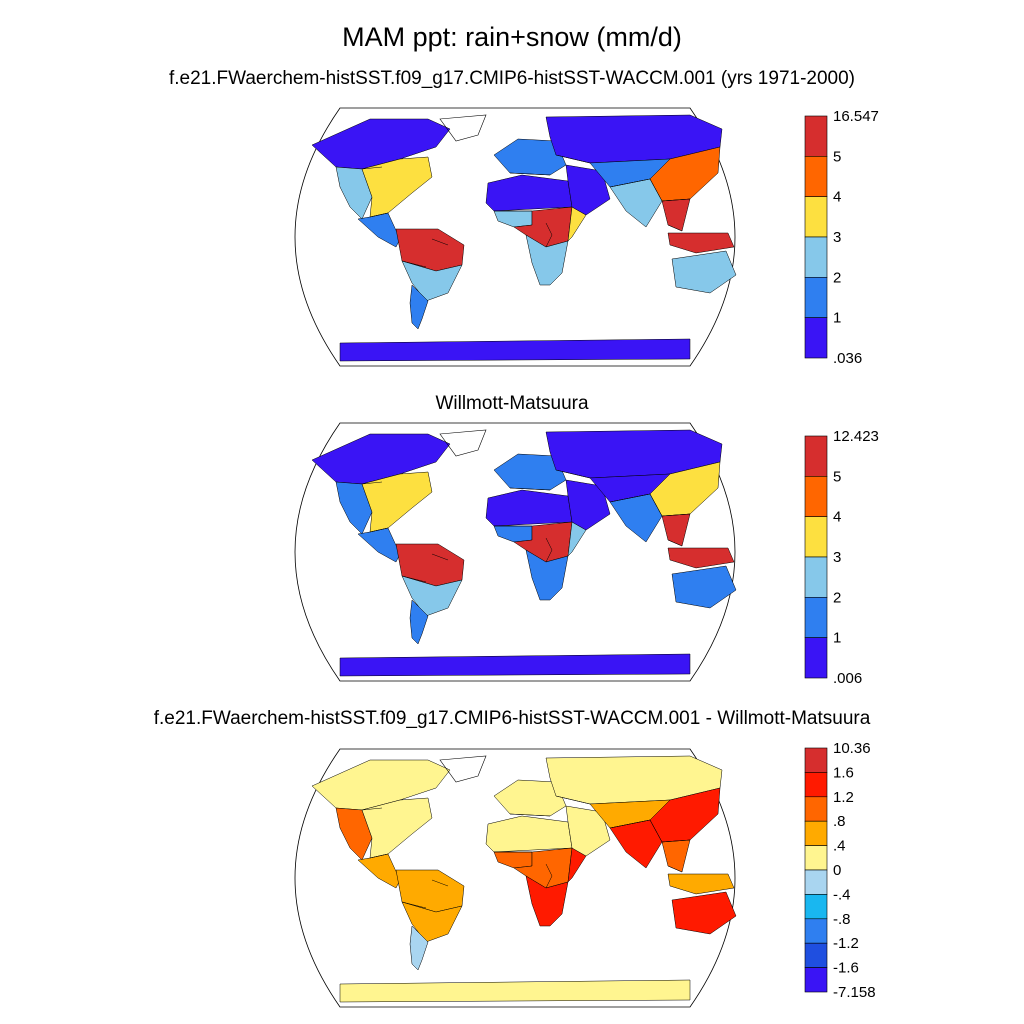 The width and height of the screenshot is (1024, 1024). I want to click on colorbar-label: -.4, so click(842, 894).